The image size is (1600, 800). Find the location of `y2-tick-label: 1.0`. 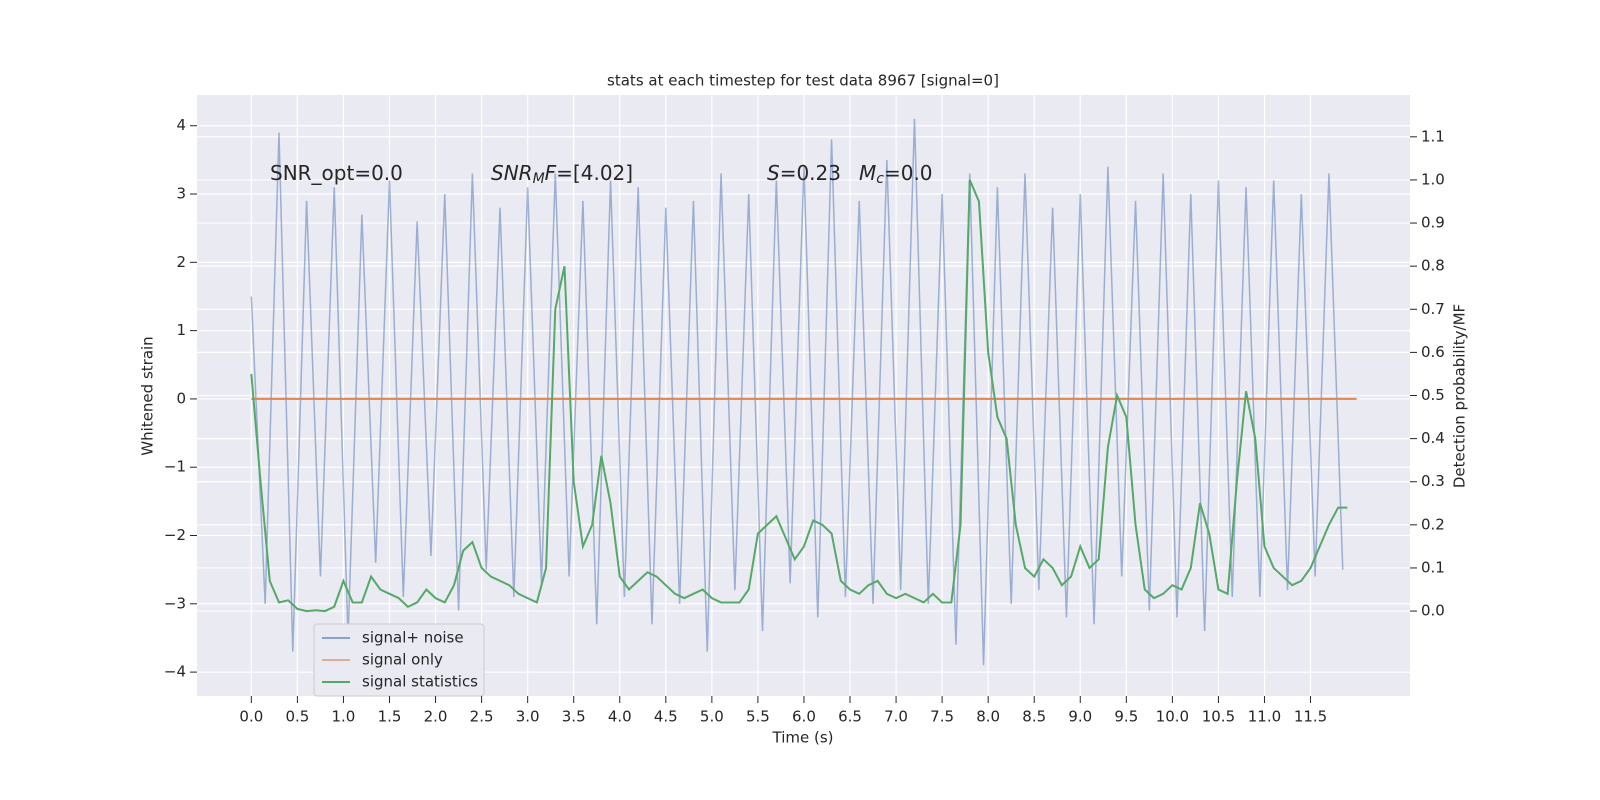

y2-tick-label: 1.0 is located at coordinates (1433, 179).